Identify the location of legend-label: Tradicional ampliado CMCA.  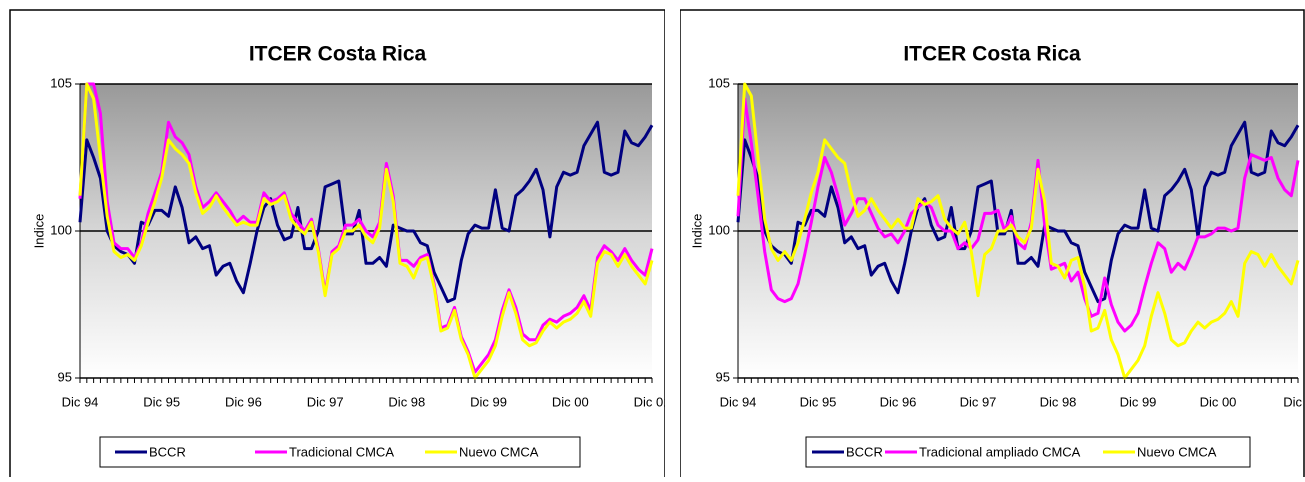
(1000, 451).